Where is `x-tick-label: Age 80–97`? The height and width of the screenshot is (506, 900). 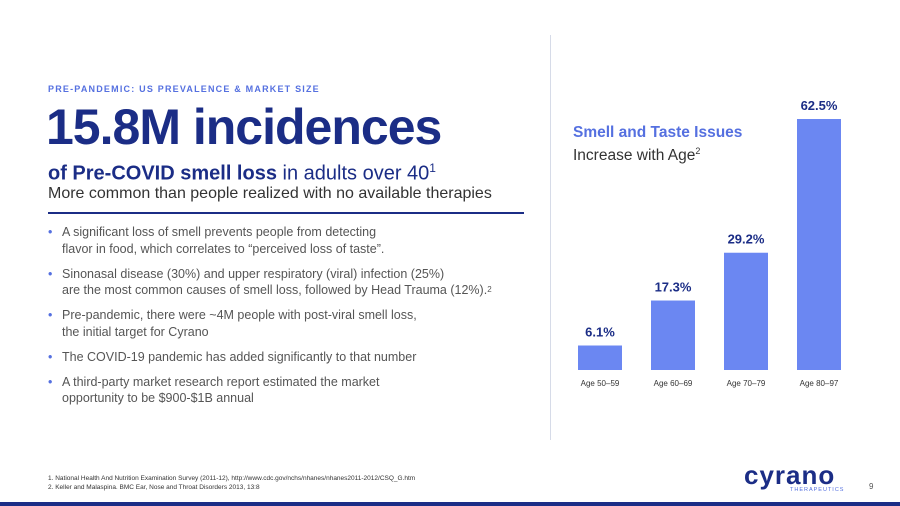 x-tick-label: Age 80–97 is located at coordinates (819, 383).